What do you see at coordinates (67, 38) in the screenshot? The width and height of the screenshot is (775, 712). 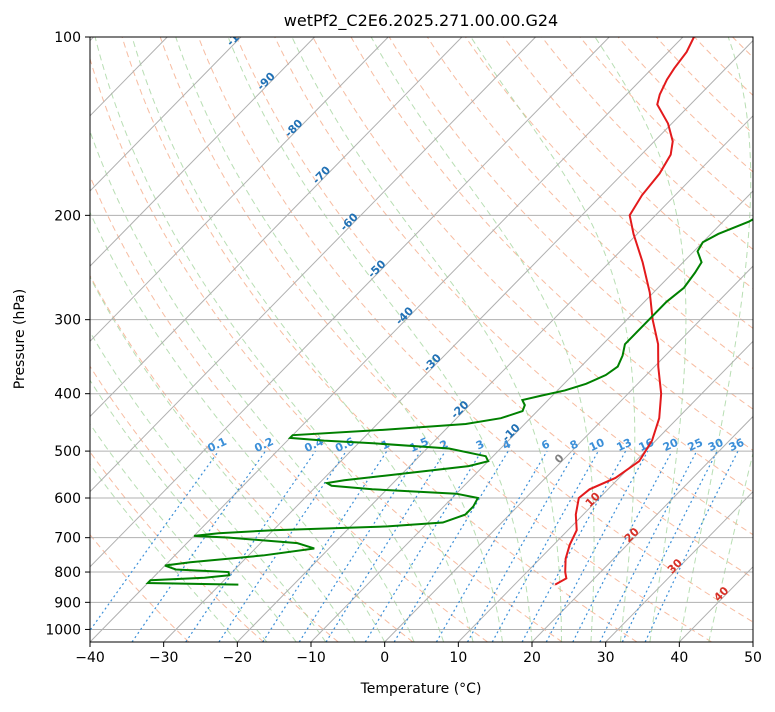 I see `y-tick-label: 100` at bounding box center [67, 38].